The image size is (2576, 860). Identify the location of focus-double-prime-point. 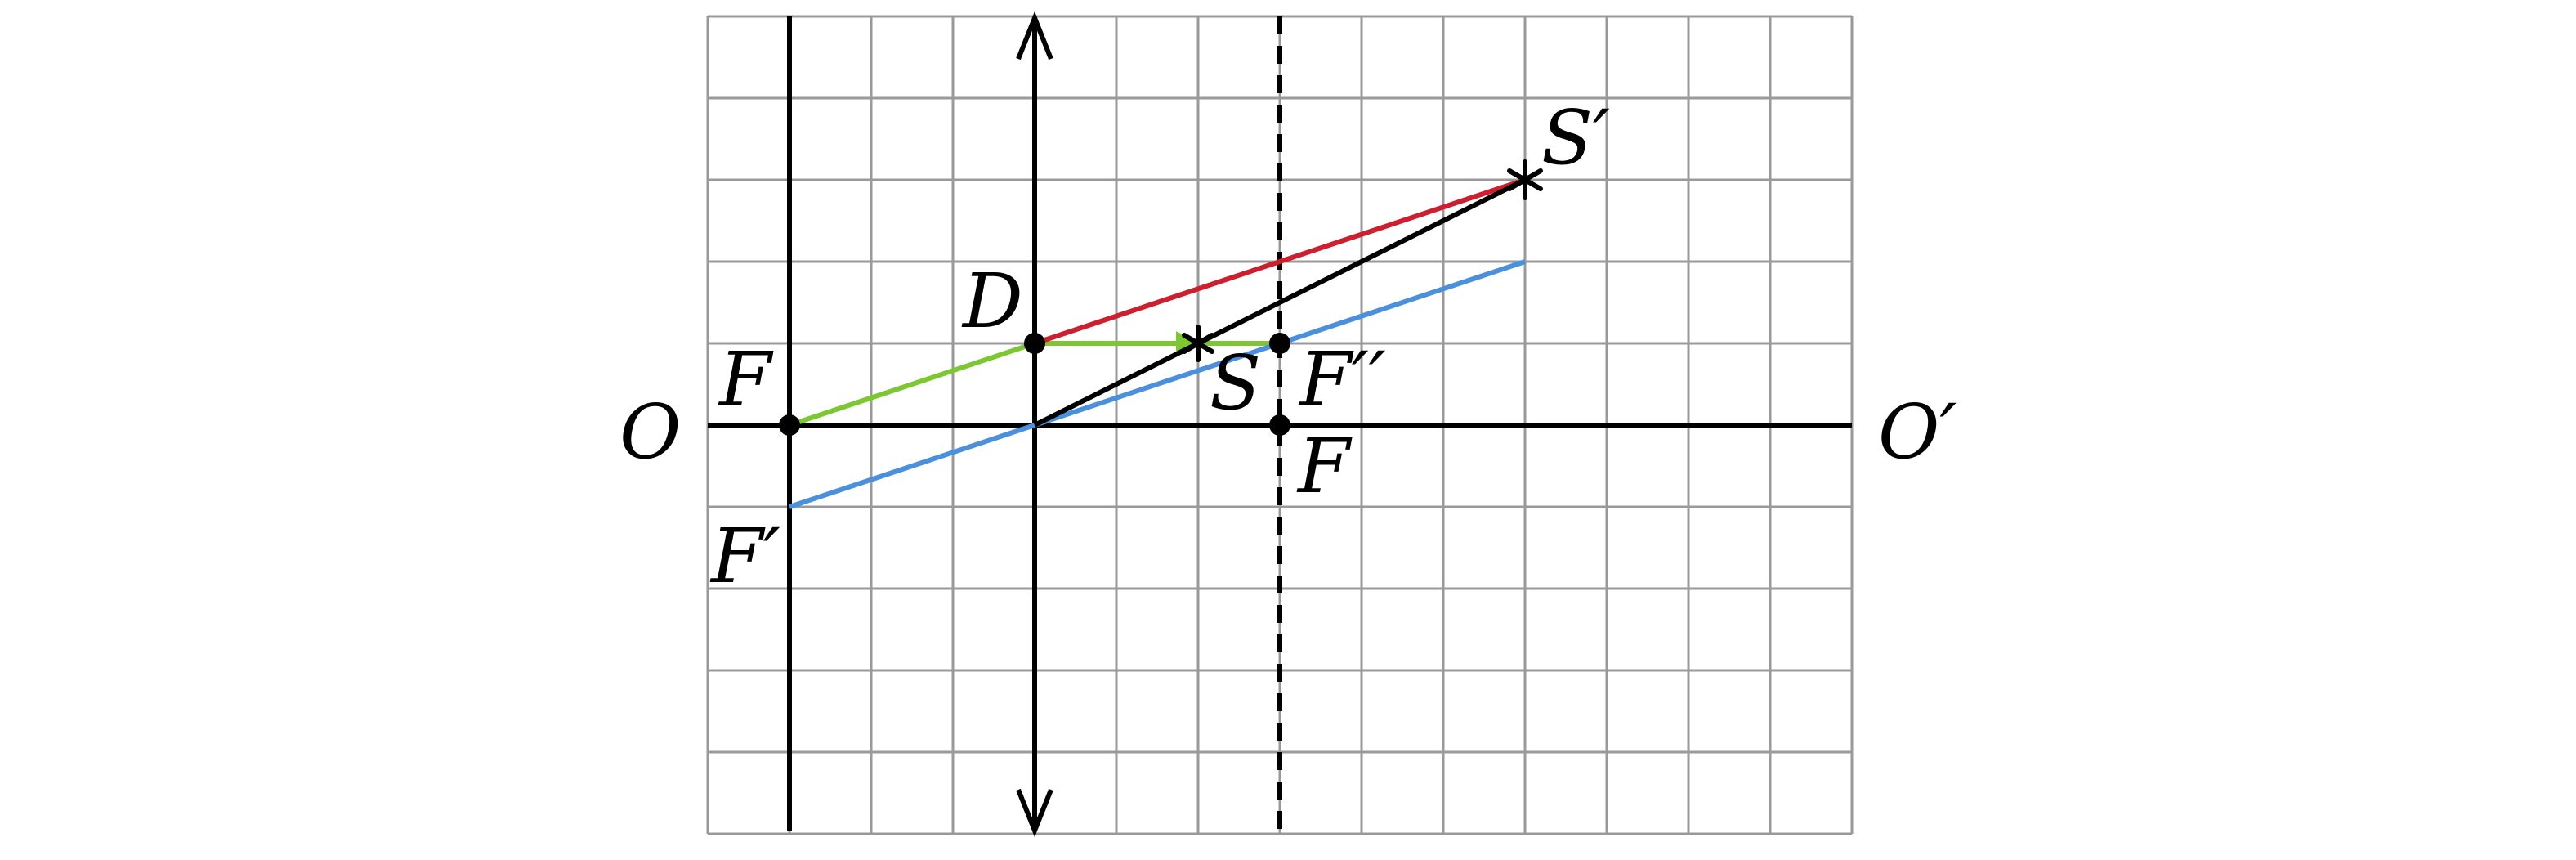
(1279, 343).